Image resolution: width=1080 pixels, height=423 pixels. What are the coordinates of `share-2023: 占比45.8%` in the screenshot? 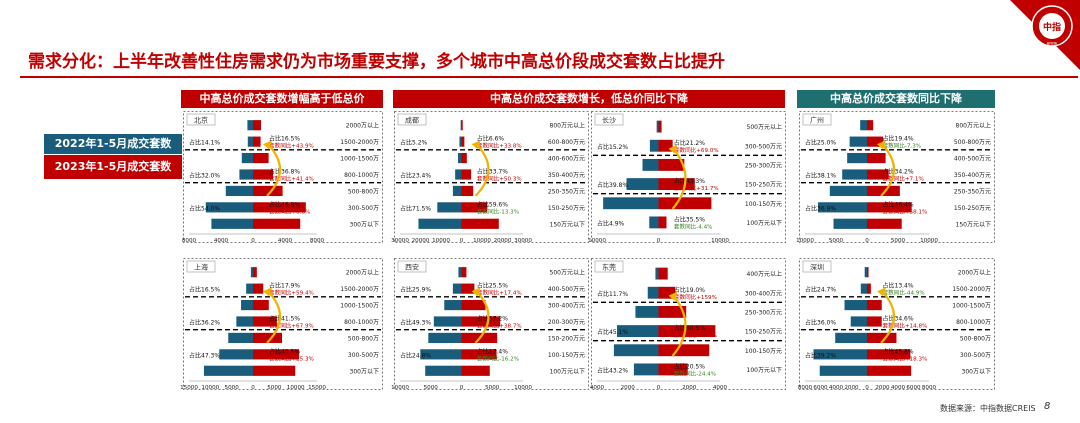 It's located at (898, 351).